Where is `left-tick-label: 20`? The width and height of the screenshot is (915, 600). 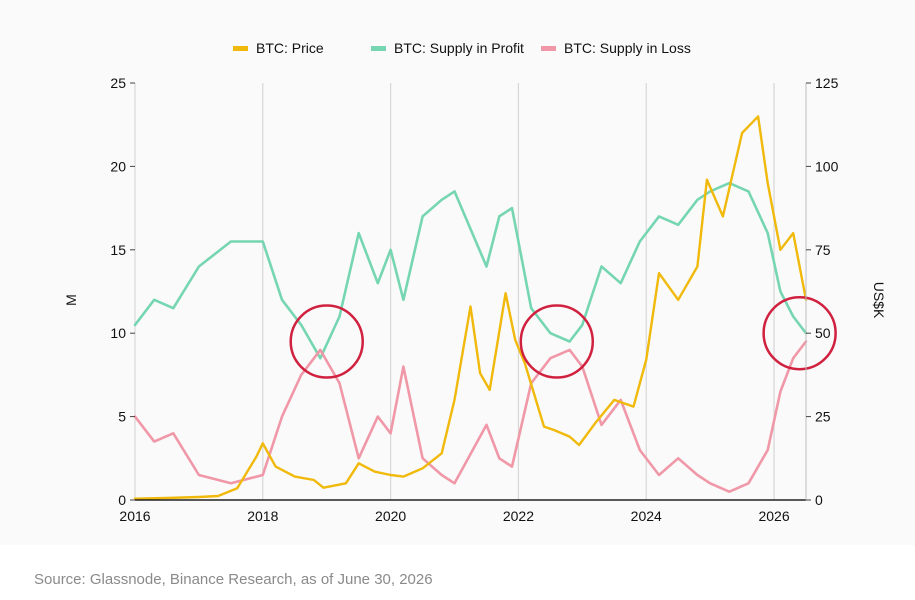 left-tick-label: 20 is located at coordinates (118, 166).